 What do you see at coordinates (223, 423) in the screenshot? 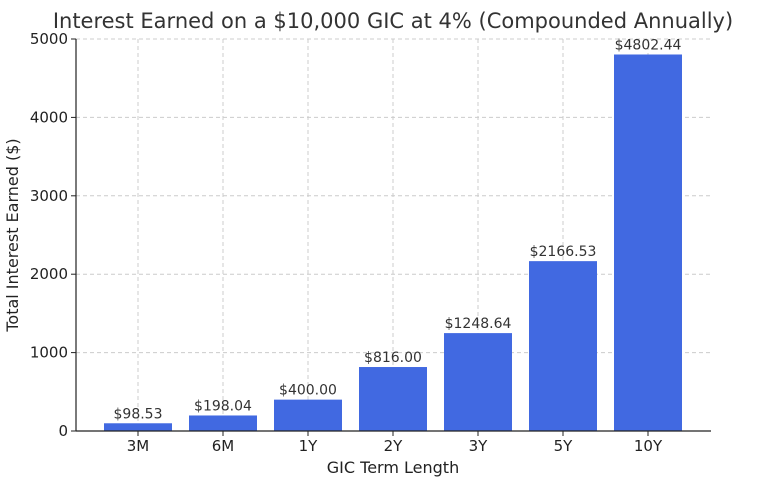
I see `bar-6m` at bounding box center [223, 423].